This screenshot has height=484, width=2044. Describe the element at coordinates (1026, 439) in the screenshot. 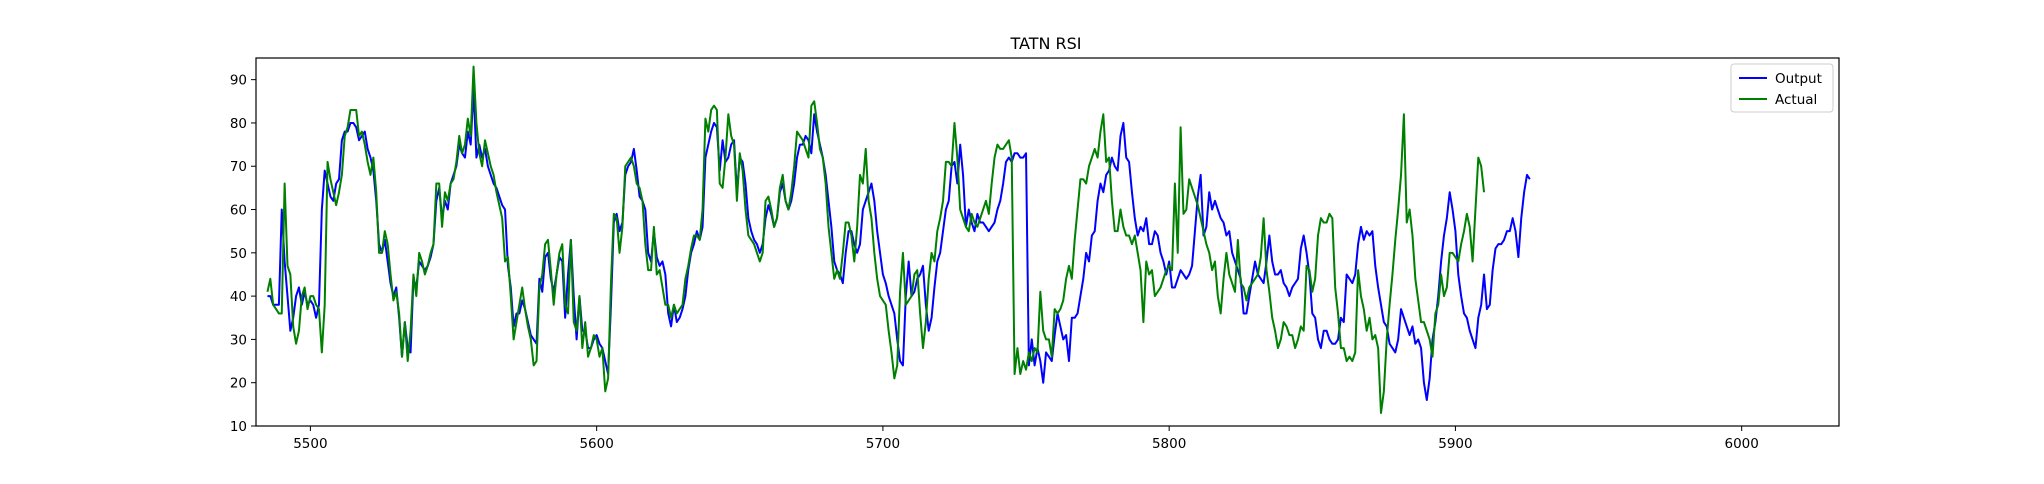

I see `x-axis: 5500 5600 5700 5800 5900 6000` at that location.